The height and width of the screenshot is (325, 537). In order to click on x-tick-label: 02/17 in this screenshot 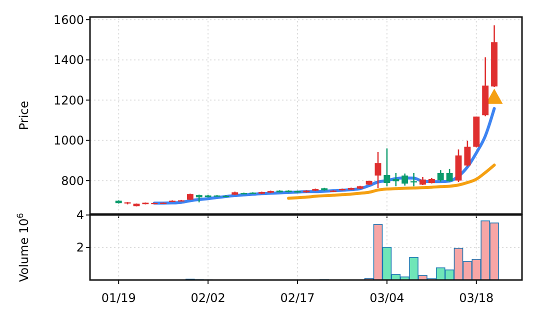, I will do `click(297, 298)`.